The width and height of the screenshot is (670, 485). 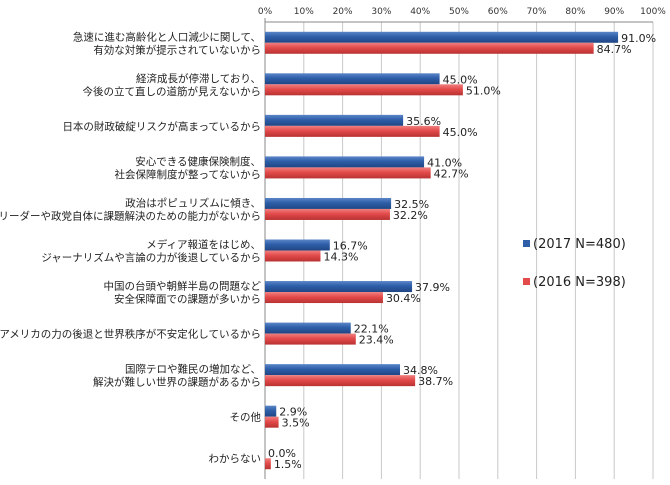 What do you see at coordinates (198, 78) in the screenshot?
I see `category-label: 経済成長が停滞しており、` at bounding box center [198, 78].